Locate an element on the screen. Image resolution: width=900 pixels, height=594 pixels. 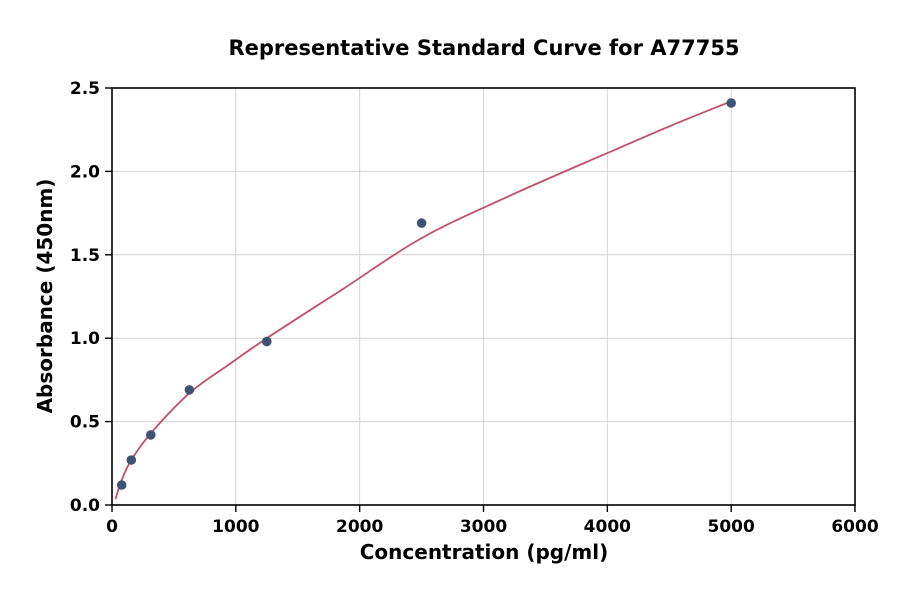
x-tick-label: 4000 is located at coordinates (607, 527).